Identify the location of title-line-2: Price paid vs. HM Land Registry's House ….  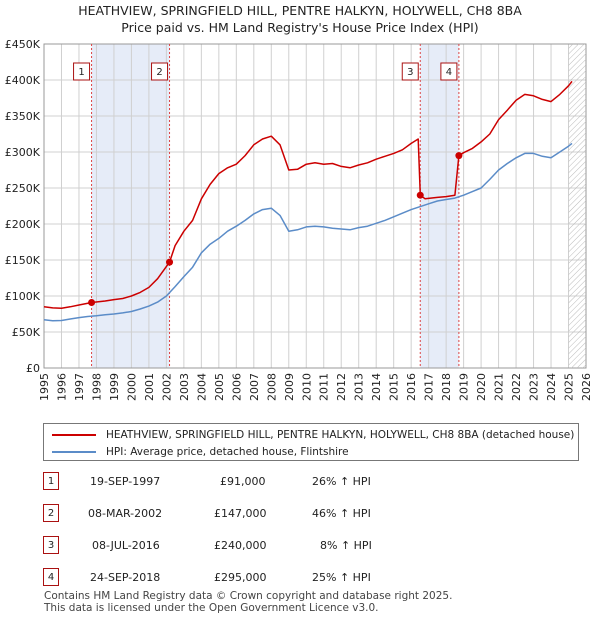
(300, 27).